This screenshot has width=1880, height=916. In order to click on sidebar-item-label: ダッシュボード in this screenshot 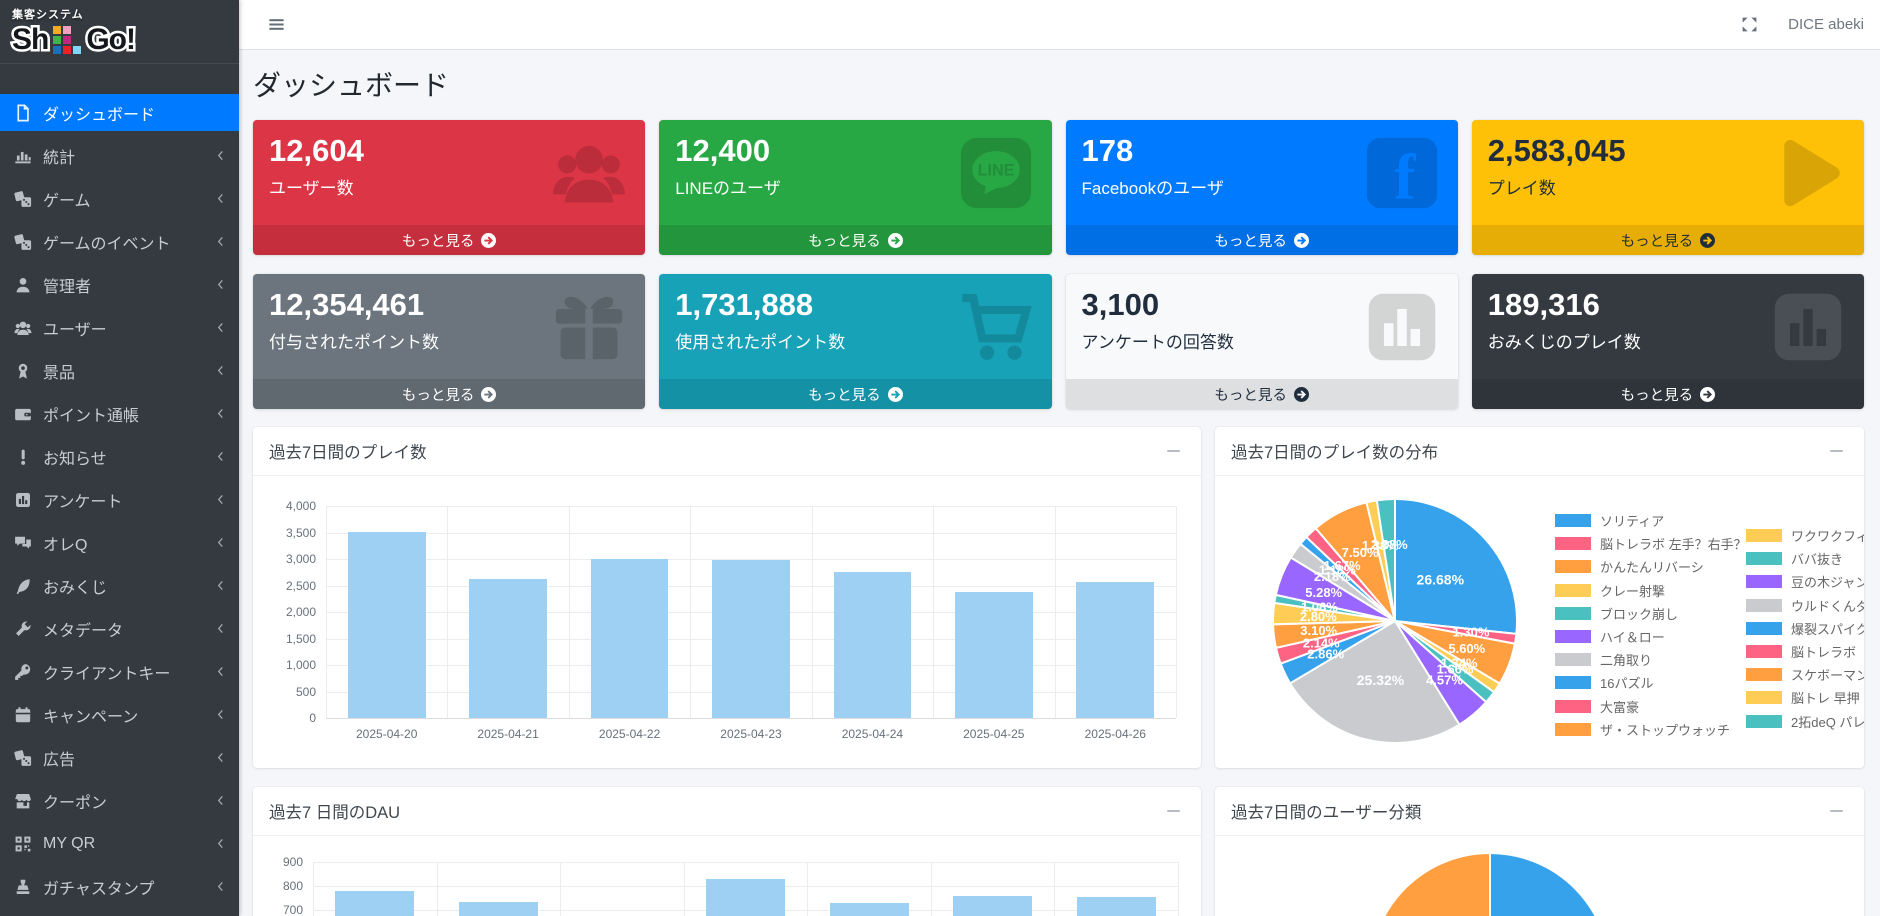, I will do `click(99, 115)`.